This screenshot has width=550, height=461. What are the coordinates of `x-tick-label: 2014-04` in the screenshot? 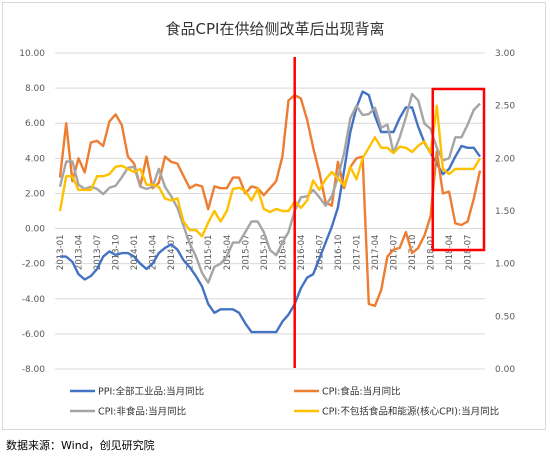 It's located at (154, 253).